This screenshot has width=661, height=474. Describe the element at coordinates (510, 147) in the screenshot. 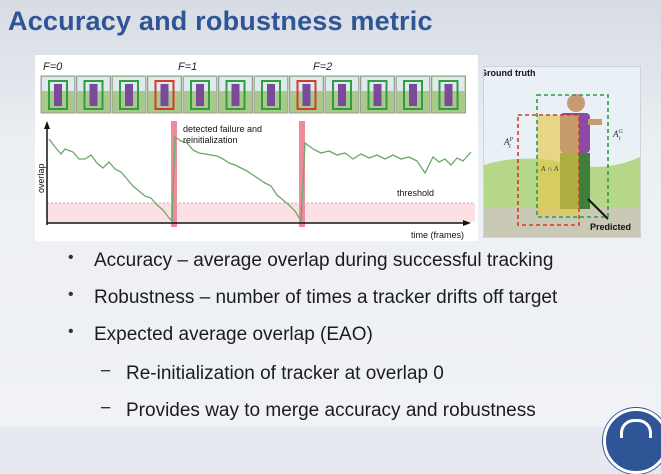

I see `pred-area-sub: t` at that location.